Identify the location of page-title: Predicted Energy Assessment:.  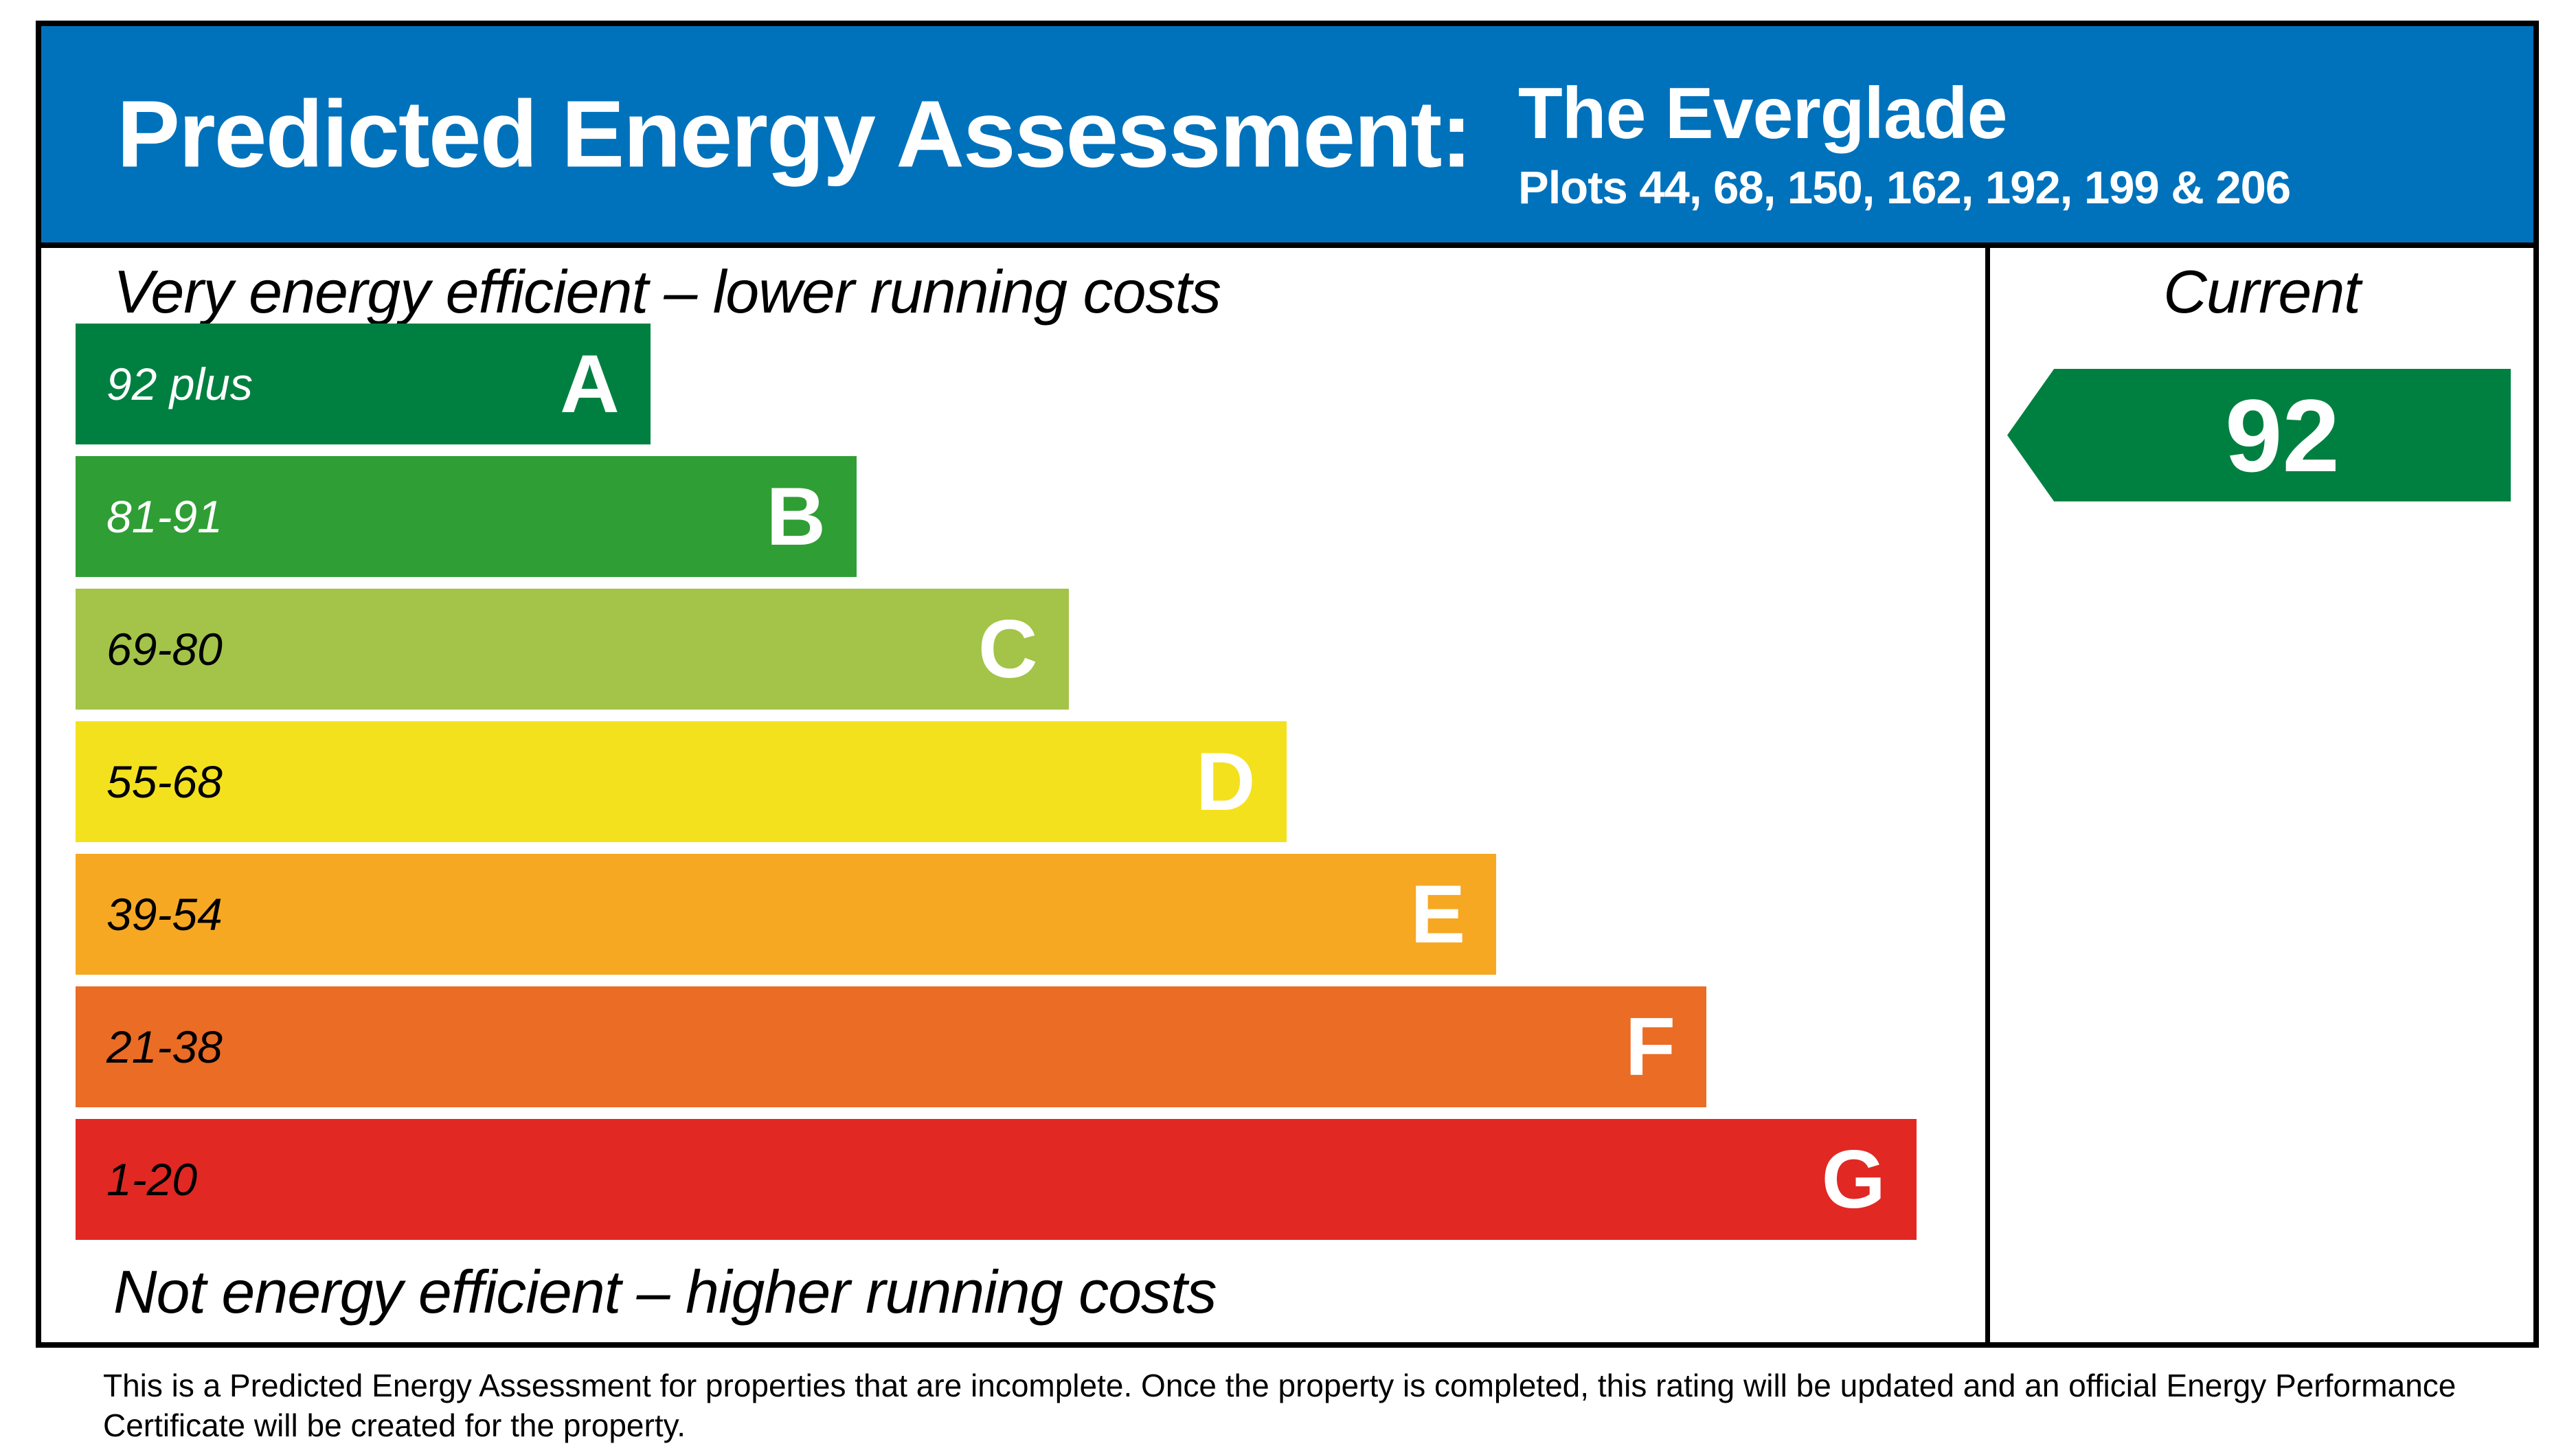
(794, 134).